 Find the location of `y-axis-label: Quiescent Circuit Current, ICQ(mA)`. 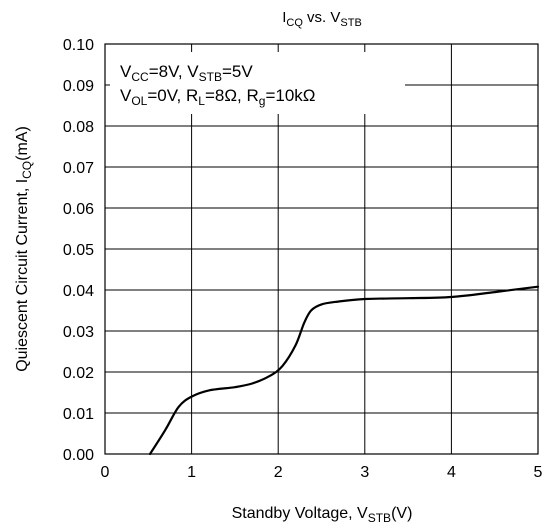

y-axis-label: Quiescent Circuit Current, ICQ(mA) is located at coordinates (24, 249).